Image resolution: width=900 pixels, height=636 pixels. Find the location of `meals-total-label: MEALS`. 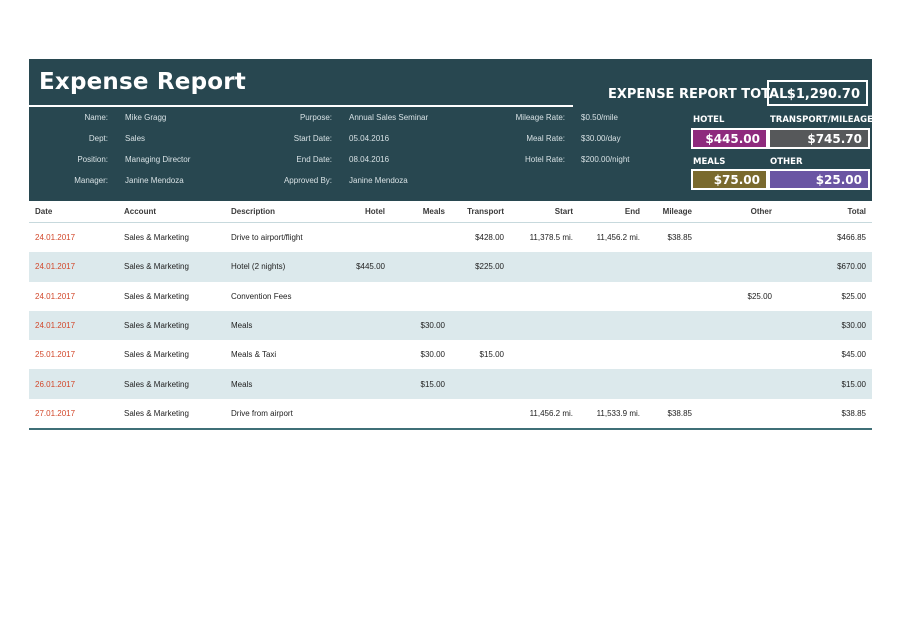

meals-total-label: MEALS is located at coordinates (709, 162).